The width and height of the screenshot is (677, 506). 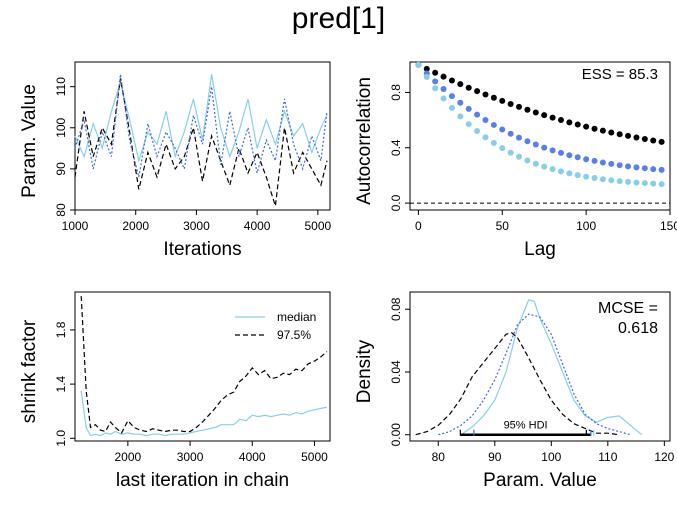 What do you see at coordinates (540, 136) in the screenshot?
I see `autocorr-plot-frame` at bounding box center [540, 136].